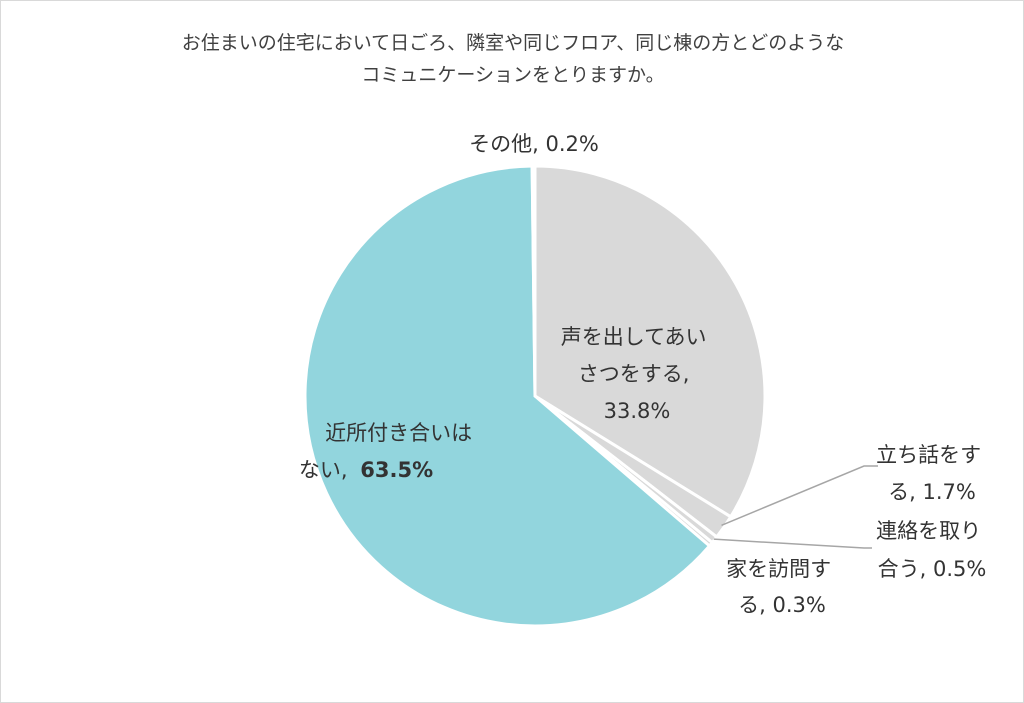 The width and height of the screenshot is (1024, 703). Describe the element at coordinates (932, 473) in the screenshot. I see `slice-label-chat: 立ち話をす る, 1.7%` at that location.